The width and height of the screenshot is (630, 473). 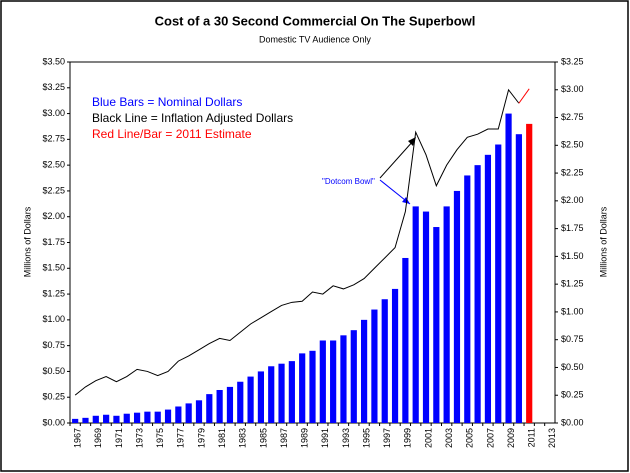 I want to click on x-tick-label: 1995, so click(x=366, y=438).